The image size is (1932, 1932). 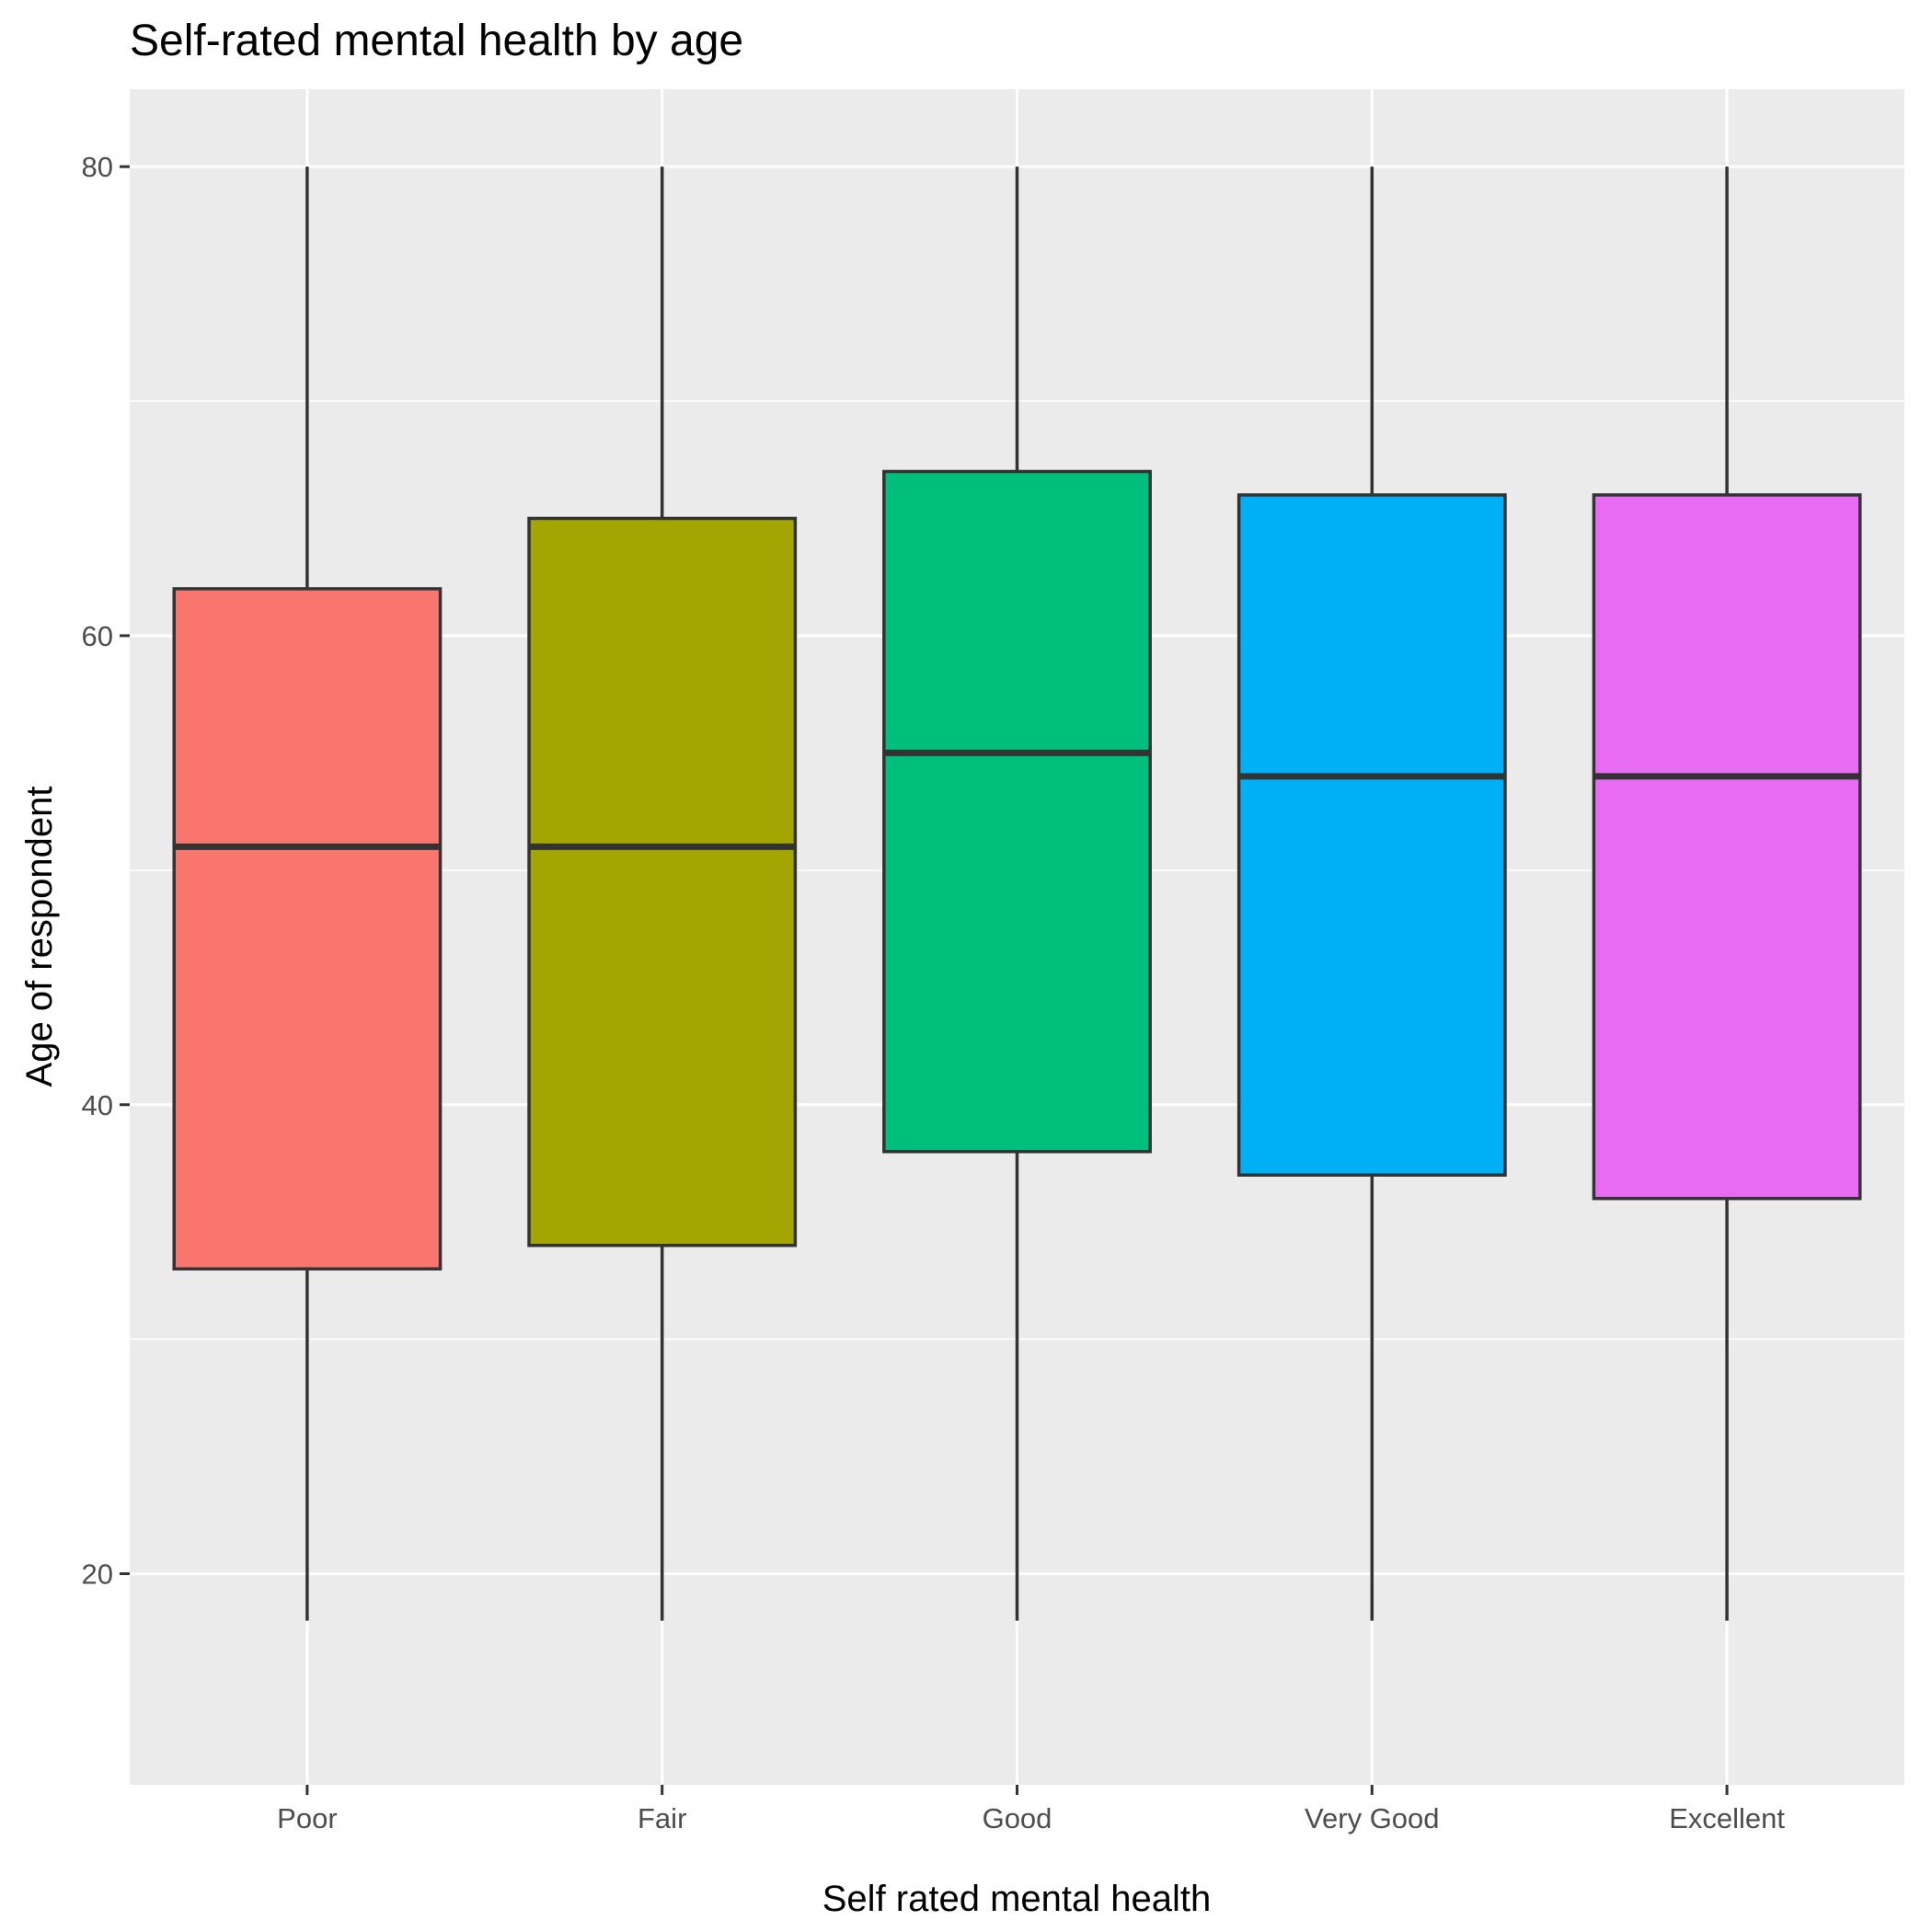 What do you see at coordinates (1727, 1818) in the screenshot?
I see `x-tick-label: Excellent` at bounding box center [1727, 1818].